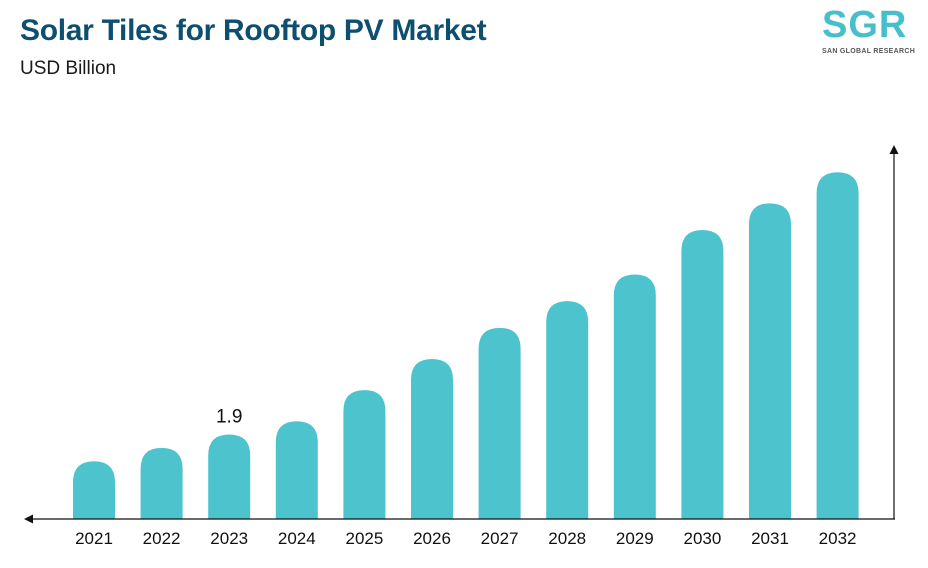 The image size is (928, 568). Describe the element at coordinates (770, 538) in the screenshot. I see `x-tick-label: 2031` at that location.